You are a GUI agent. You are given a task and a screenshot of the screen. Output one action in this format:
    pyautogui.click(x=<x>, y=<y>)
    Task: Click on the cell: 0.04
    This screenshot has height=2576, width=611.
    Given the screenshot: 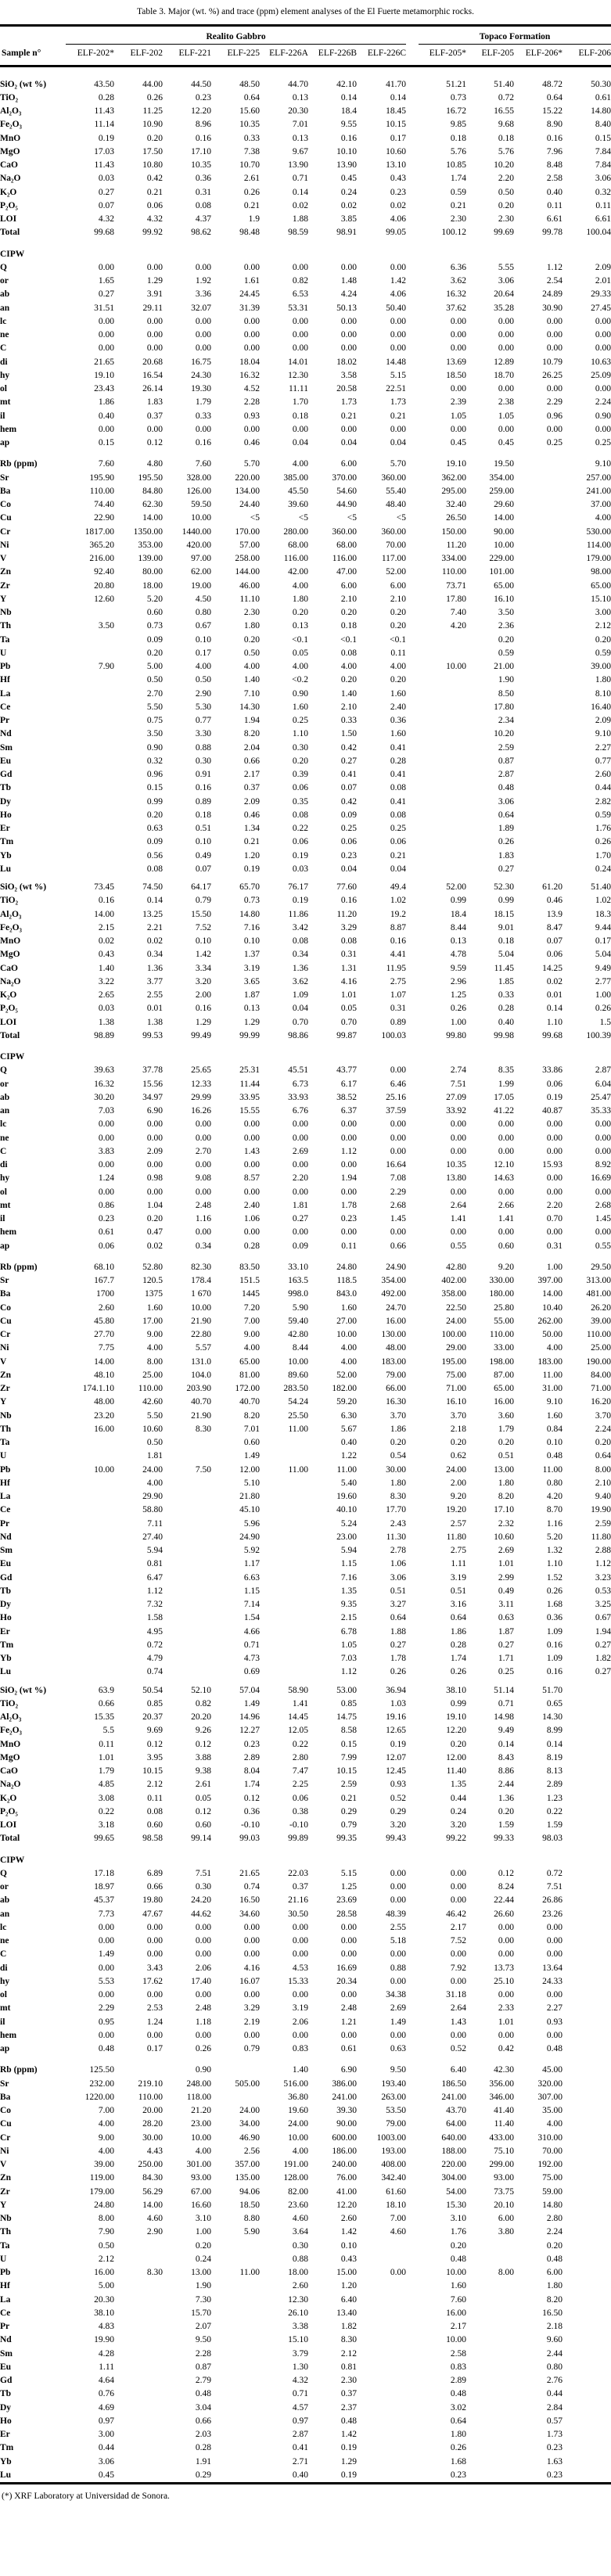 What is the action you would take?
    pyautogui.click(x=398, y=869)
    